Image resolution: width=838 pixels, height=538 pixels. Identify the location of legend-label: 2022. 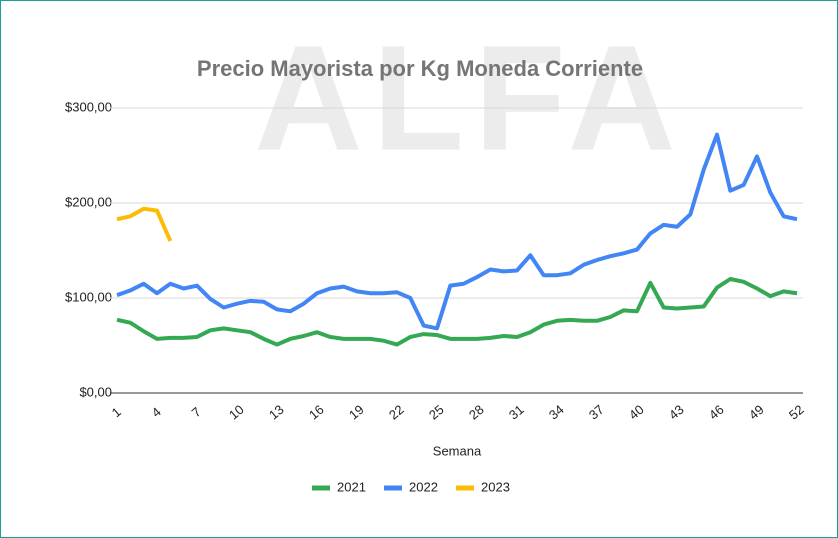
(423, 486).